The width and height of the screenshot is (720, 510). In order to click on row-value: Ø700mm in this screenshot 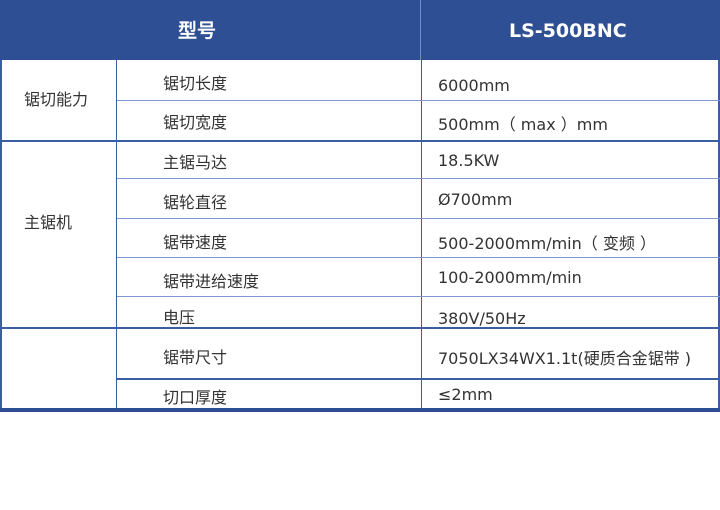, I will do `click(475, 199)`.